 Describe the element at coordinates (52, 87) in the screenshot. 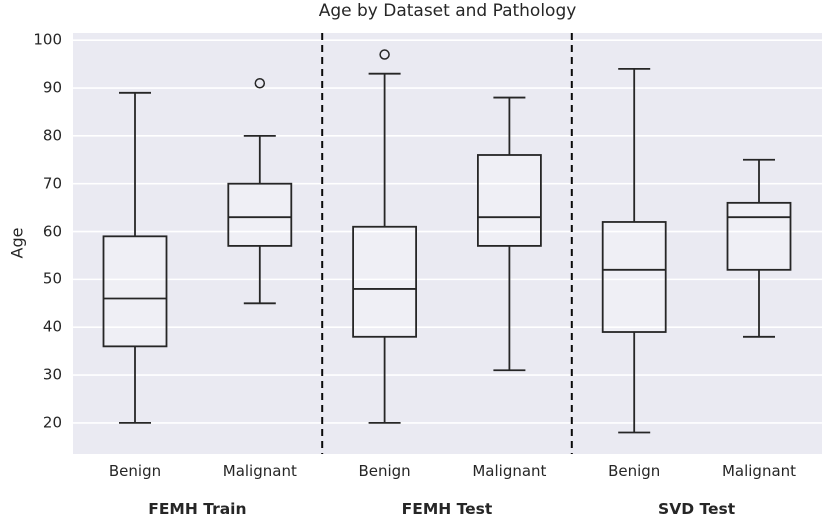

I see `y-tick-label: 90` at that location.